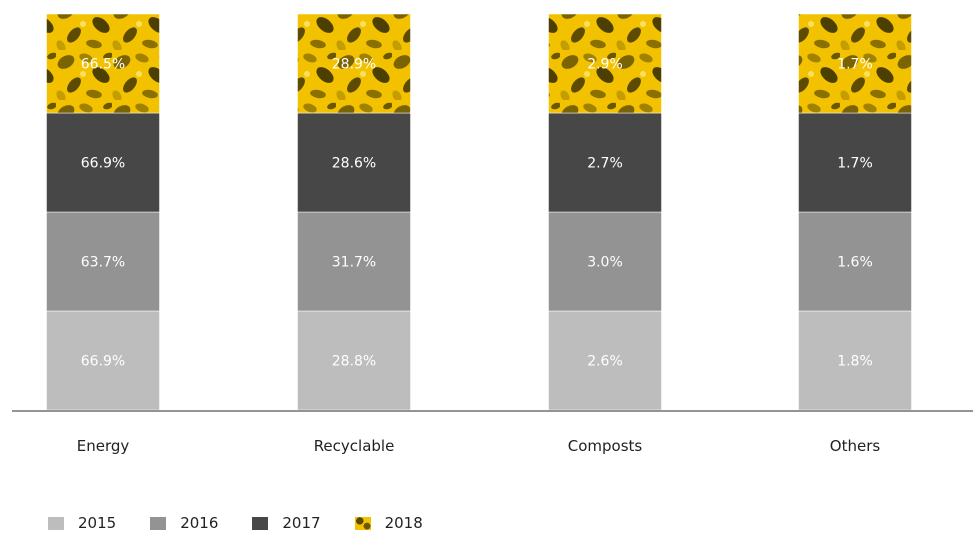 The width and height of the screenshot is (973, 535). I want to click on data-label-energy-2016: 63.7%, so click(103, 263).